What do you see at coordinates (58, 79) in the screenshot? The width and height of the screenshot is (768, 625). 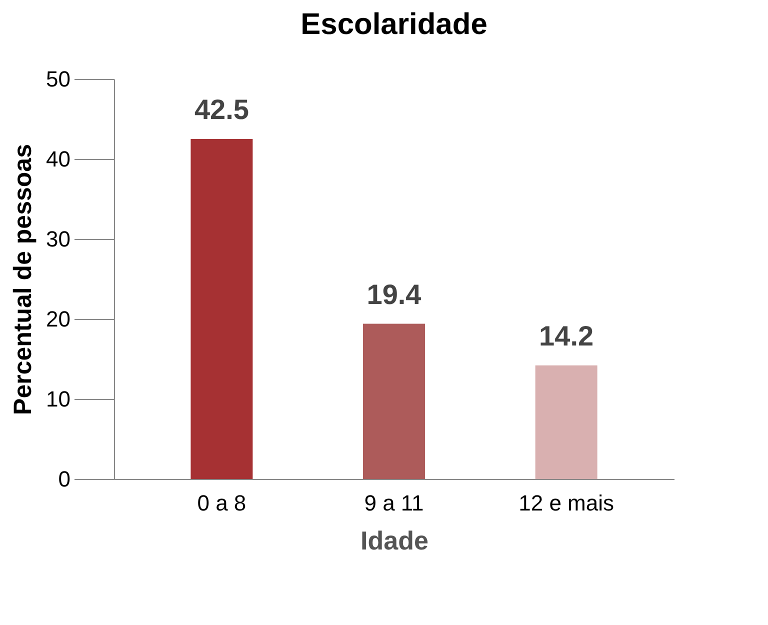 I see `y-tick-label: 50` at bounding box center [58, 79].